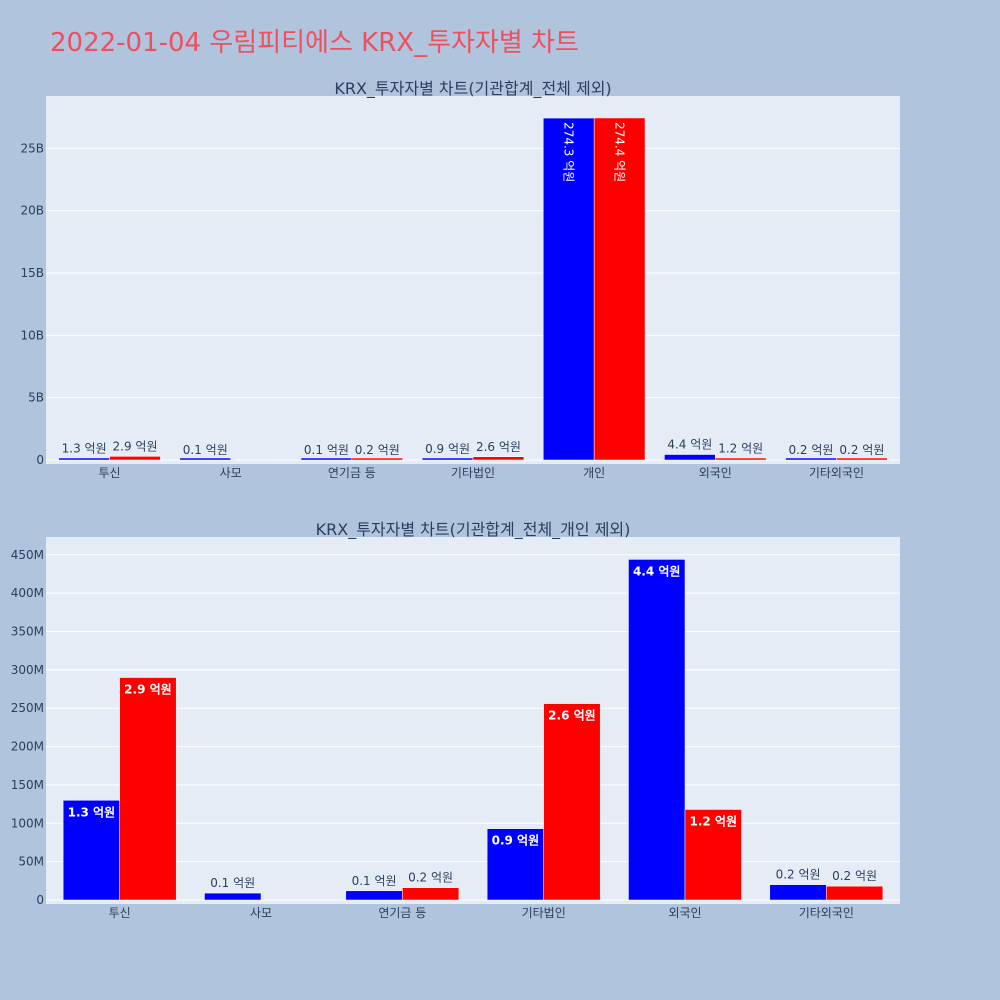 The height and width of the screenshot is (1000, 1000). Describe the element at coordinates (594, 473) in the screenshot. I see `x-tick-label: 개인` at that location.